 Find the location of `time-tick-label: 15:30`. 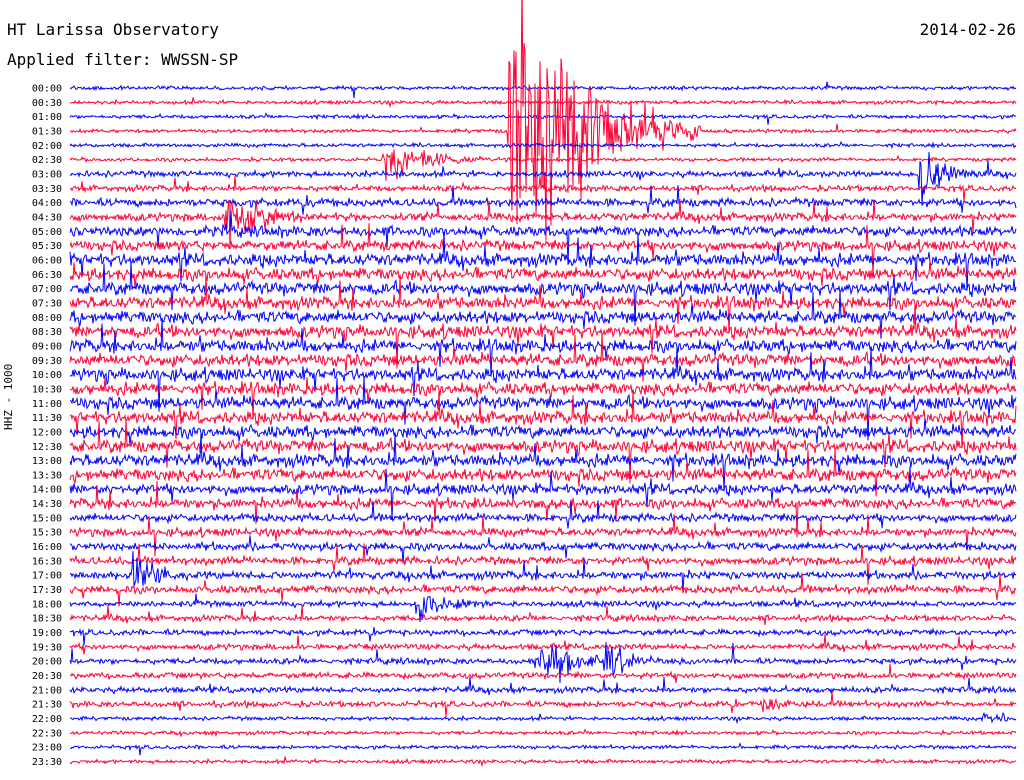

time-tick-label: 15:30 is located at coordinates (47, 533).